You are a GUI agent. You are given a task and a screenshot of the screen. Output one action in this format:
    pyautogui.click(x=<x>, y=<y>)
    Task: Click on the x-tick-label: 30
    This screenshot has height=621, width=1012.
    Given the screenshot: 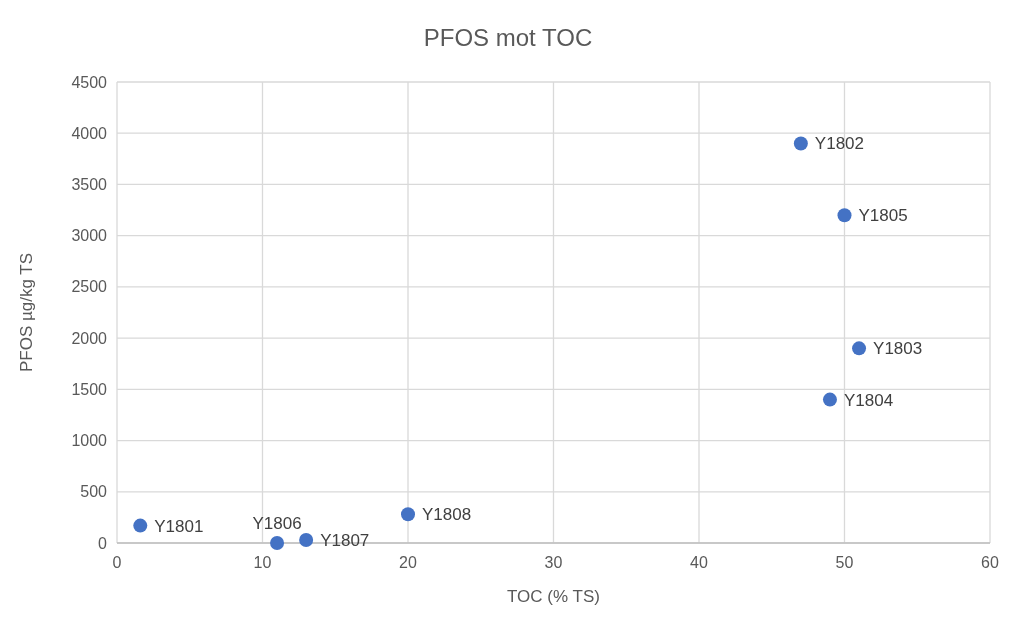 What is the action you would take?
    pyautogui.click(x=553, y=563)
    